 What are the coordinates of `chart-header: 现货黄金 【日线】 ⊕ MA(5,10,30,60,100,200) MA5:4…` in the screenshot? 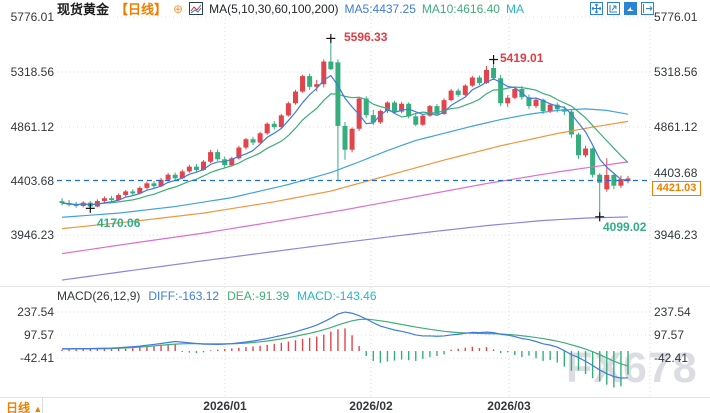 It's located at (290, 9).